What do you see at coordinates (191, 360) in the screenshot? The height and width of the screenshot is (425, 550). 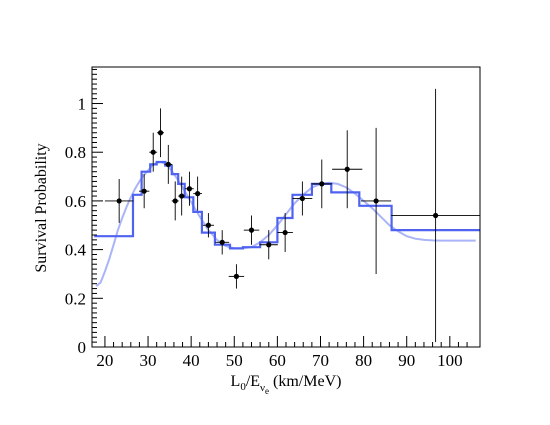 I see `x-tick-label: 40` at bounding box center [191, 360].